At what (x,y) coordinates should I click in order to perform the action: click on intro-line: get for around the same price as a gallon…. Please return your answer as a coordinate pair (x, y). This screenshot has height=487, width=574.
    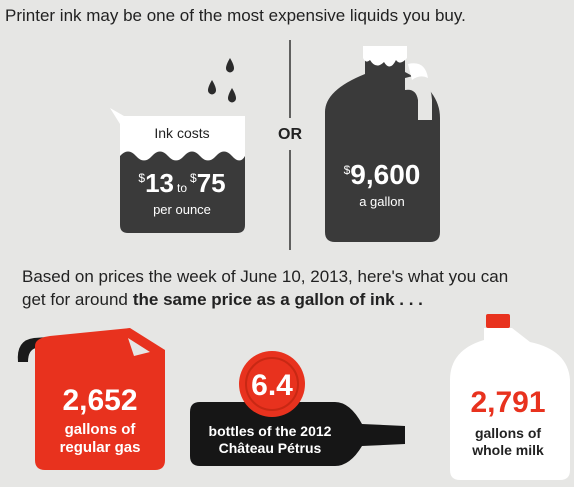
    Looking at the image, I should click on (222, 299).